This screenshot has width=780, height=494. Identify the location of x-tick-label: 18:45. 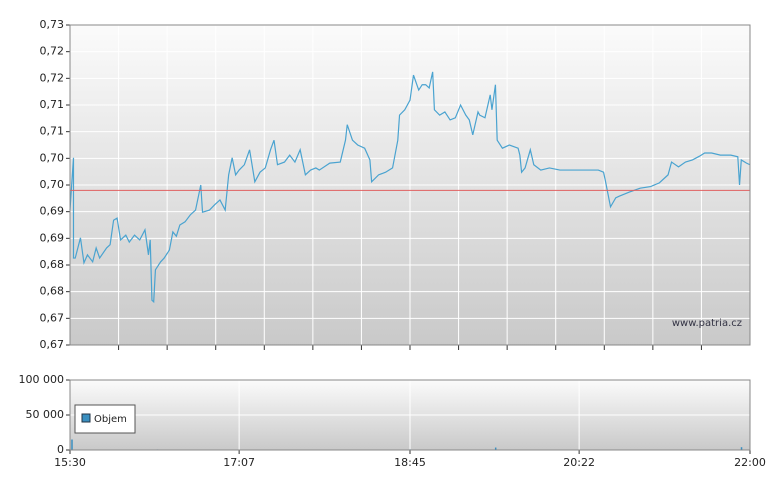
(410, 462).